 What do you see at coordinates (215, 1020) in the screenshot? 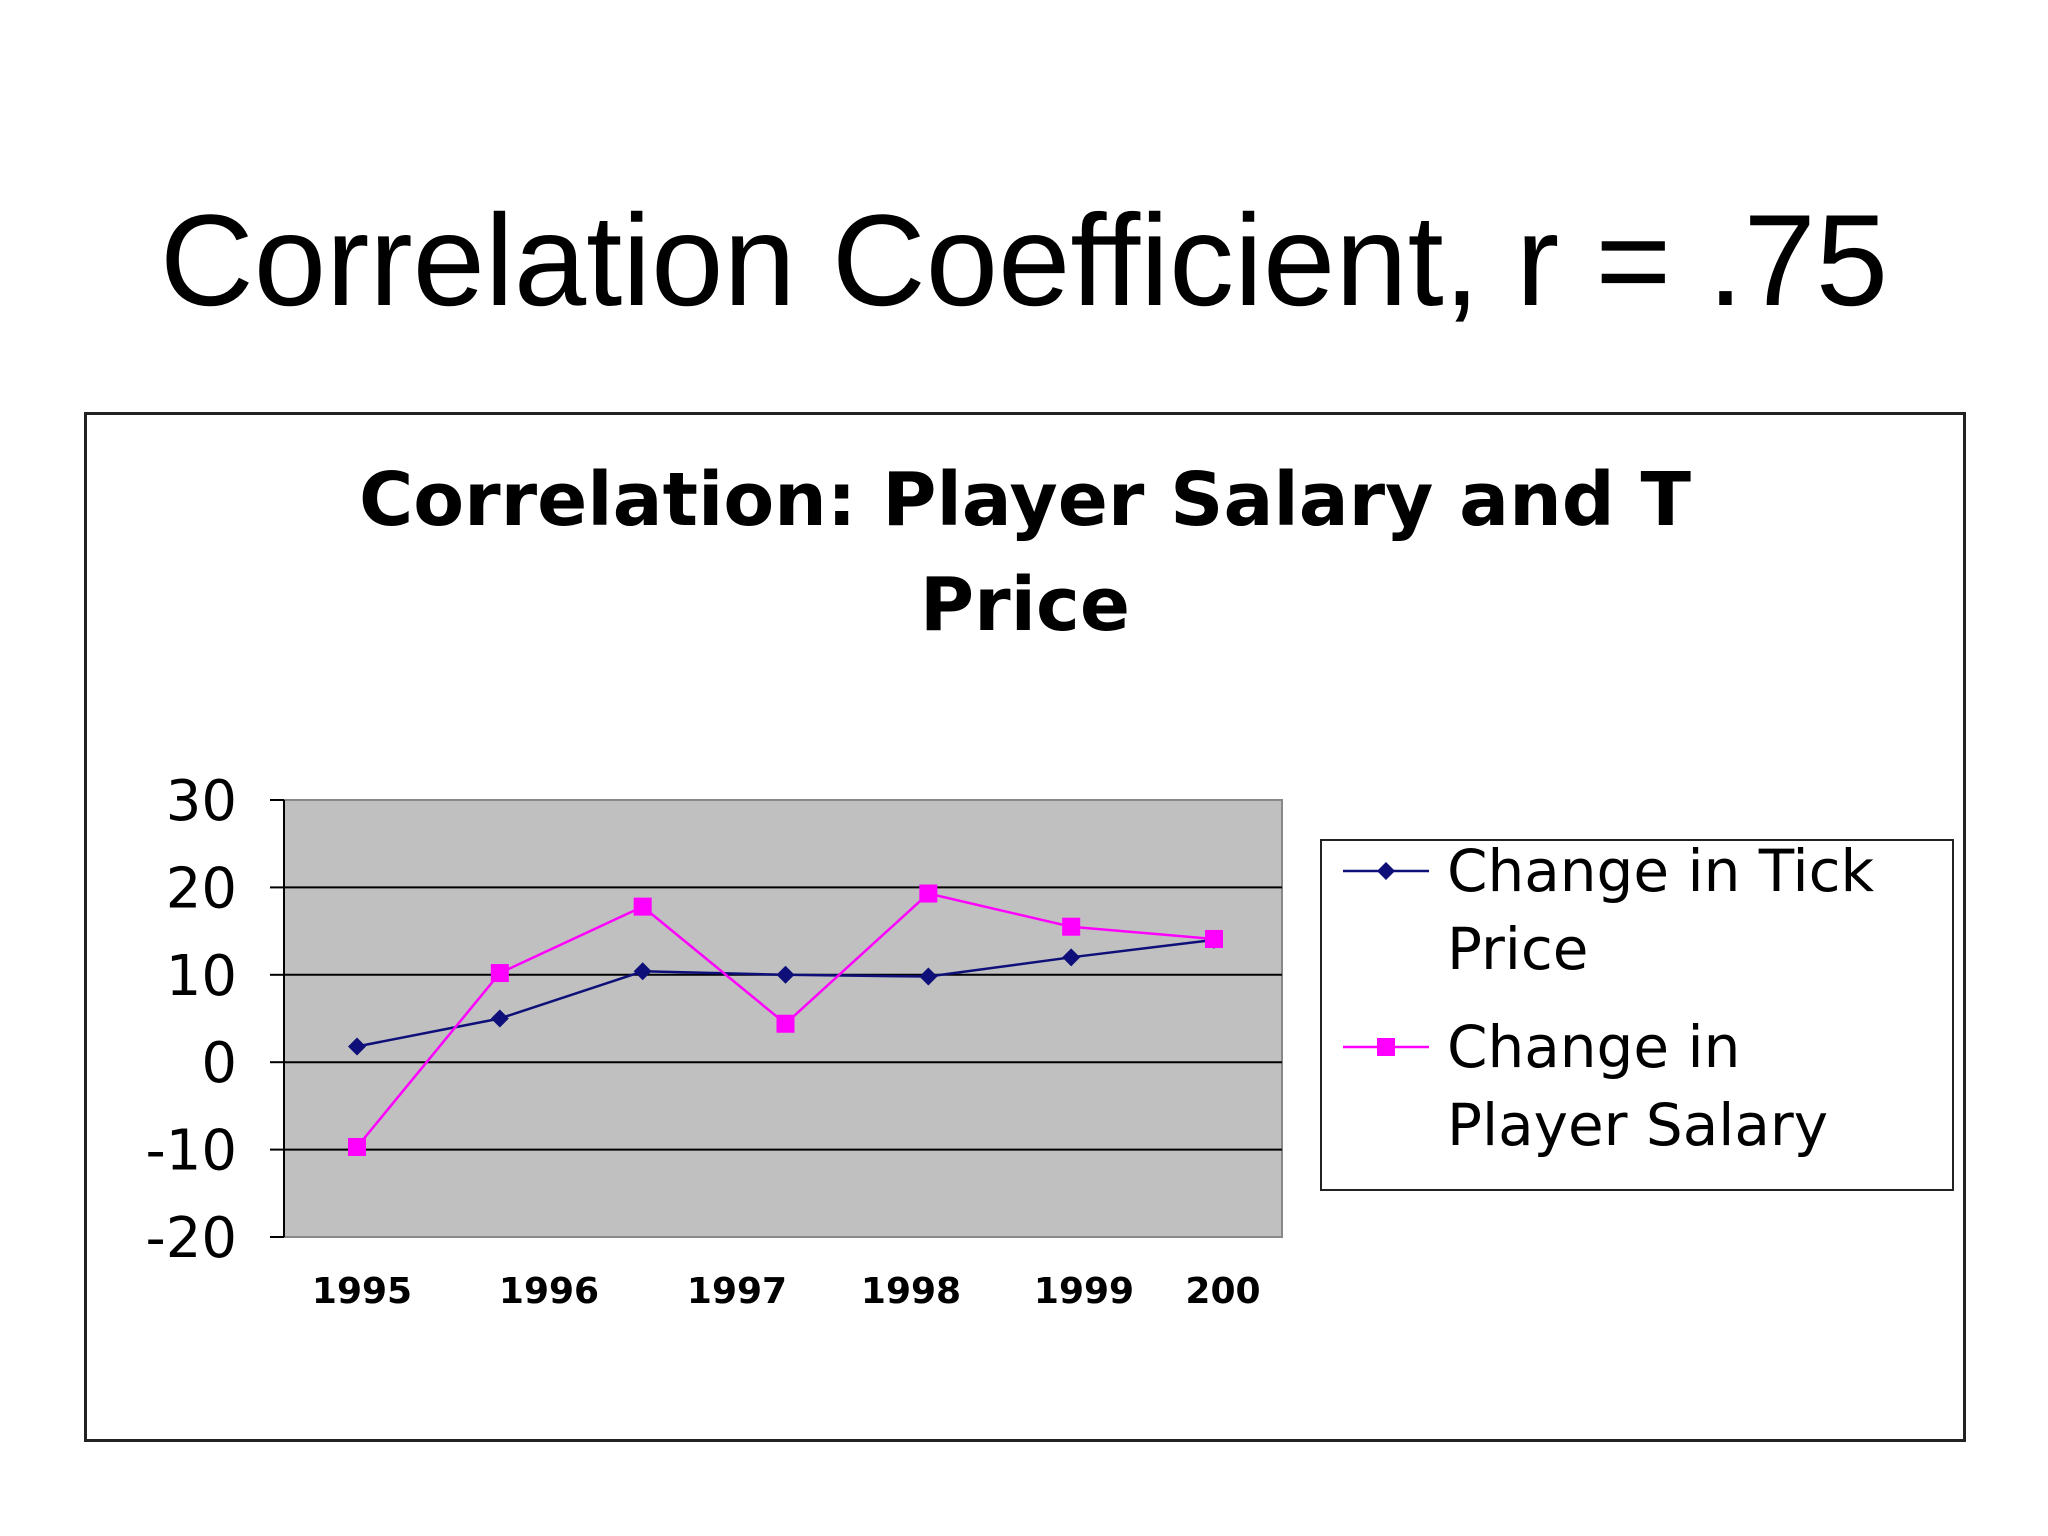
I see `y-axis: 30 20 10 0 -10 -20` at bounding box center [215, 1020].